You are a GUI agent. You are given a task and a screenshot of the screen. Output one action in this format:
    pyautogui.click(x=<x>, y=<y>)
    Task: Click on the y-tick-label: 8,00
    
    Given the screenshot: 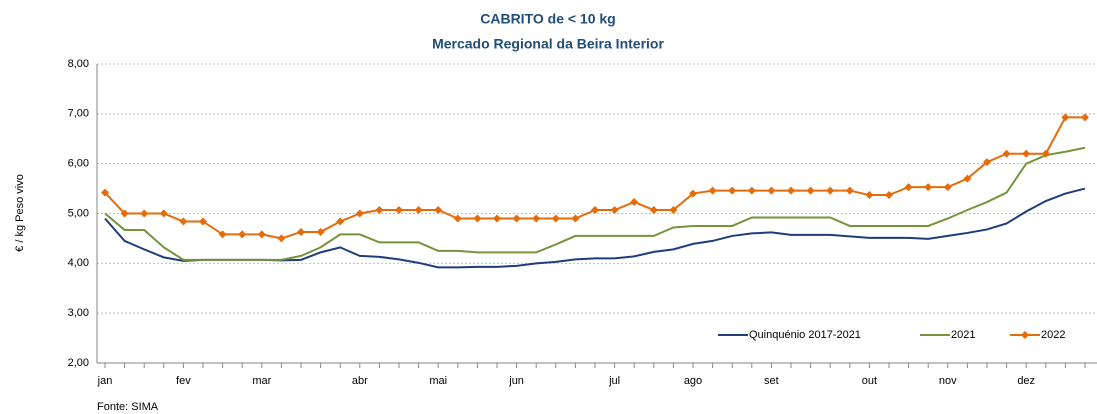 What is the action you would take?
    pyautogui.click(x=78, y=64)
    